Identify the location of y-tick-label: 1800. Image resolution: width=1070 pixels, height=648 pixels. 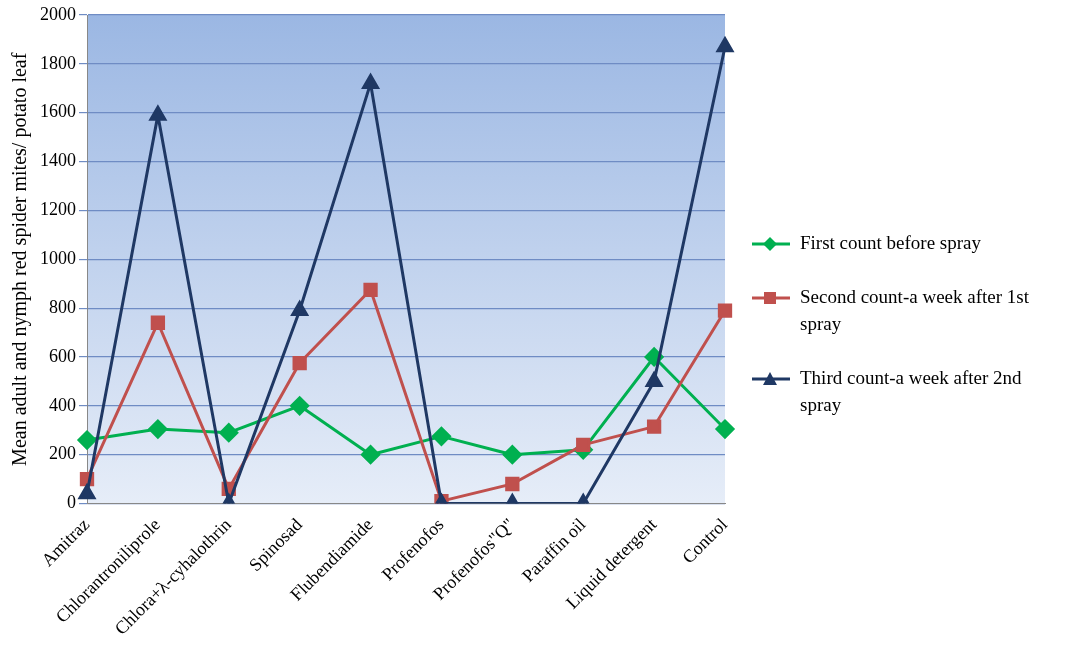
(58, 62).